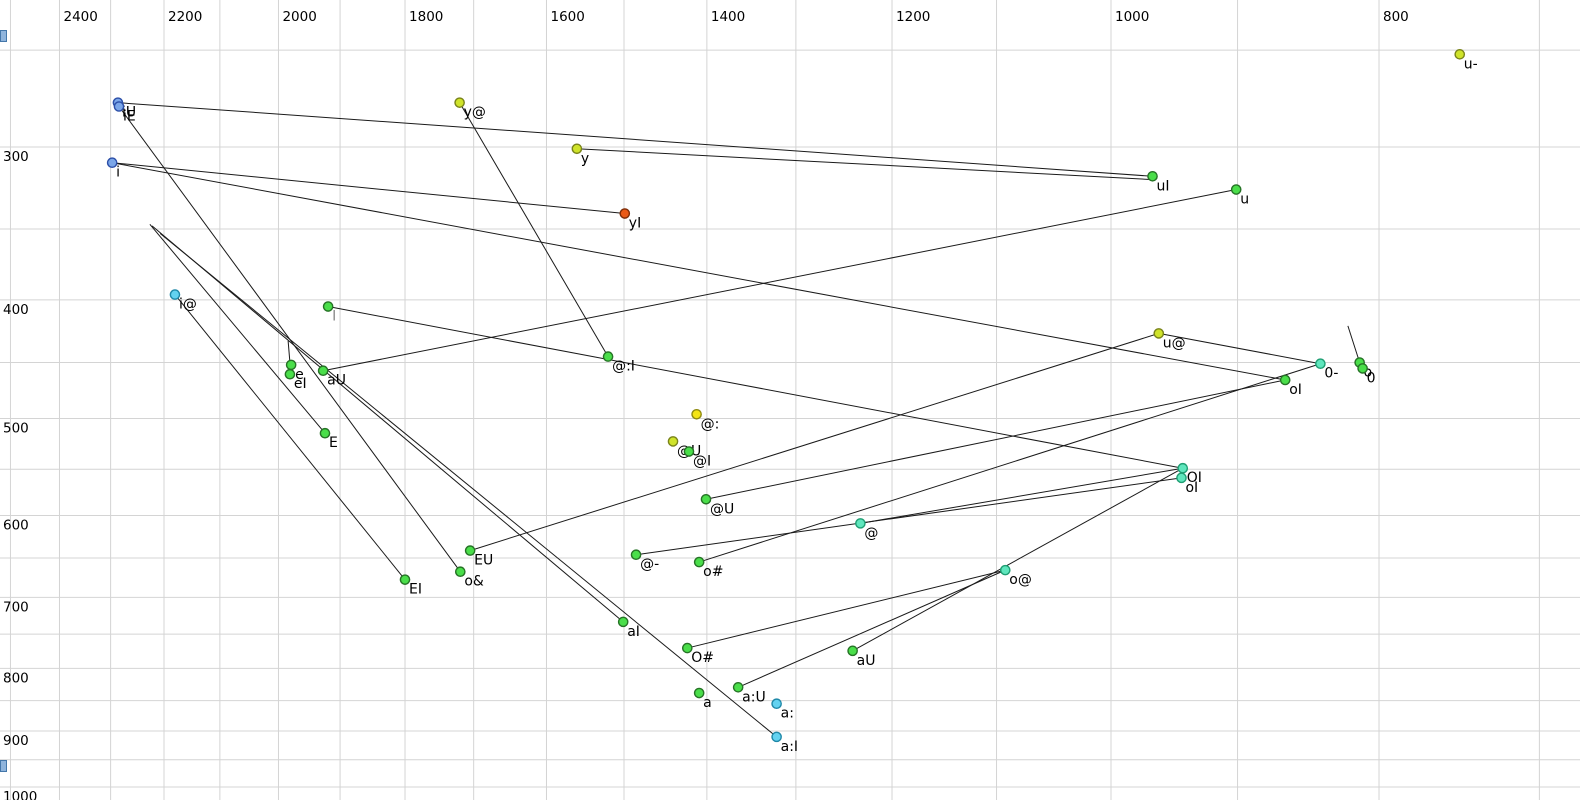 This screenshot has height=800, width=1580. I want to click on vowel-point-label: a:I, so click(789, 747).